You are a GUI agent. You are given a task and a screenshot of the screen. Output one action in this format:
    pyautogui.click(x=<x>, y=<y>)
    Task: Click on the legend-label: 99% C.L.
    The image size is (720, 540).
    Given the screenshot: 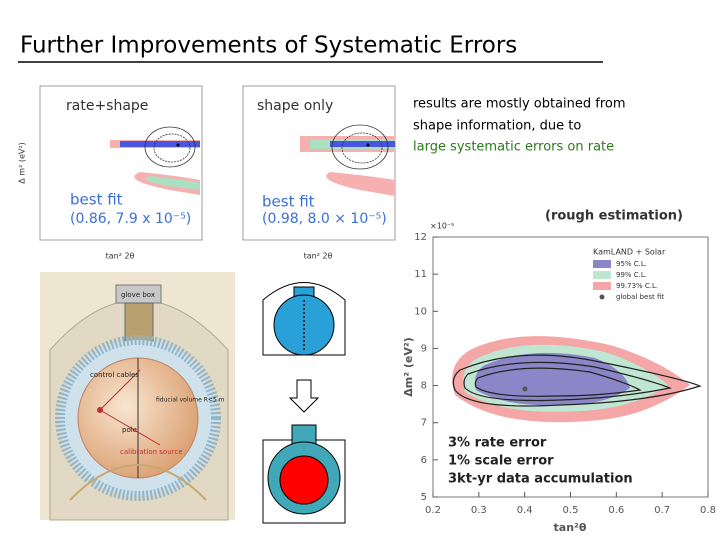 What is the action you would take?
    pyautogui.click(x=631, y=275)
    